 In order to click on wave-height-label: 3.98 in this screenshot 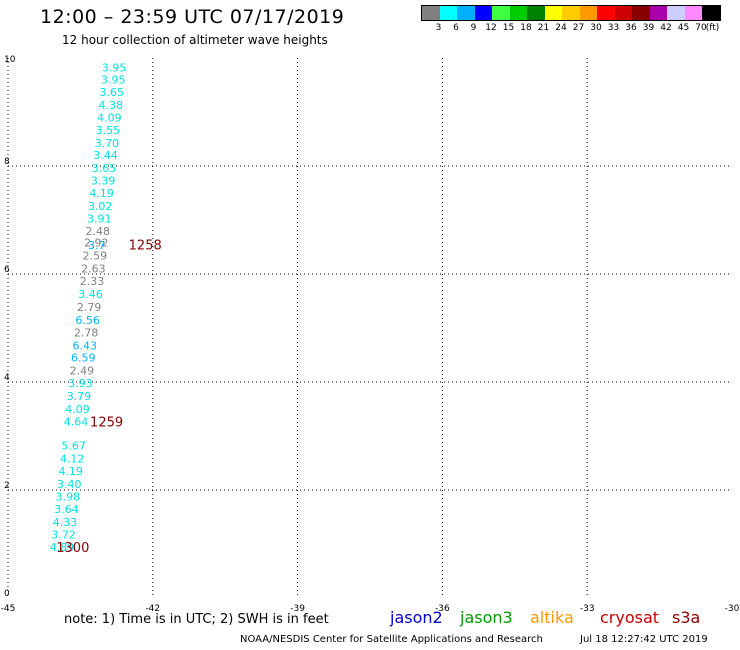, I will do `click(68, 496)`.